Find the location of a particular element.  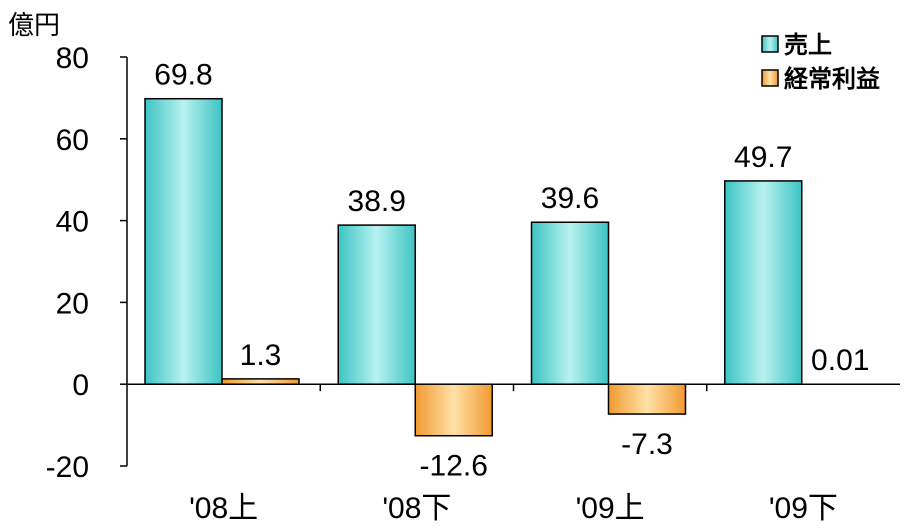

data-label-ordinary-profit: 1.3 is located at coordinates (261, 355).